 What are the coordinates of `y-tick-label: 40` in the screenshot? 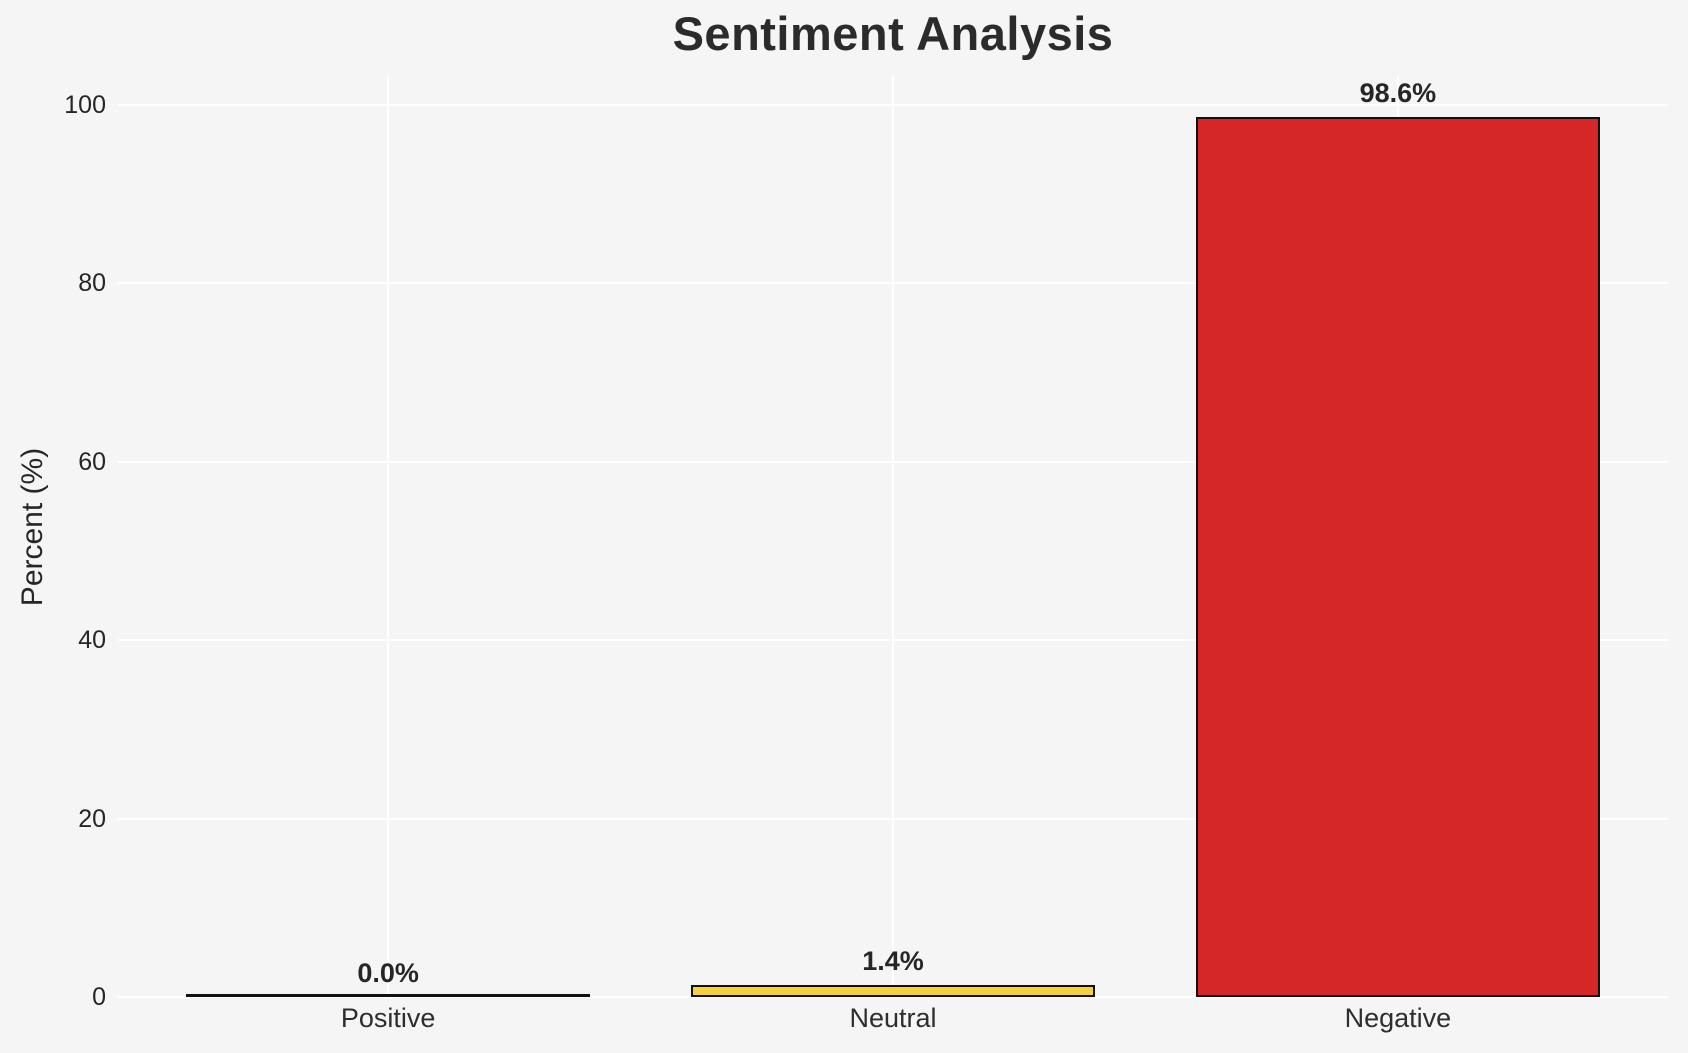 It's located at (92, 640).